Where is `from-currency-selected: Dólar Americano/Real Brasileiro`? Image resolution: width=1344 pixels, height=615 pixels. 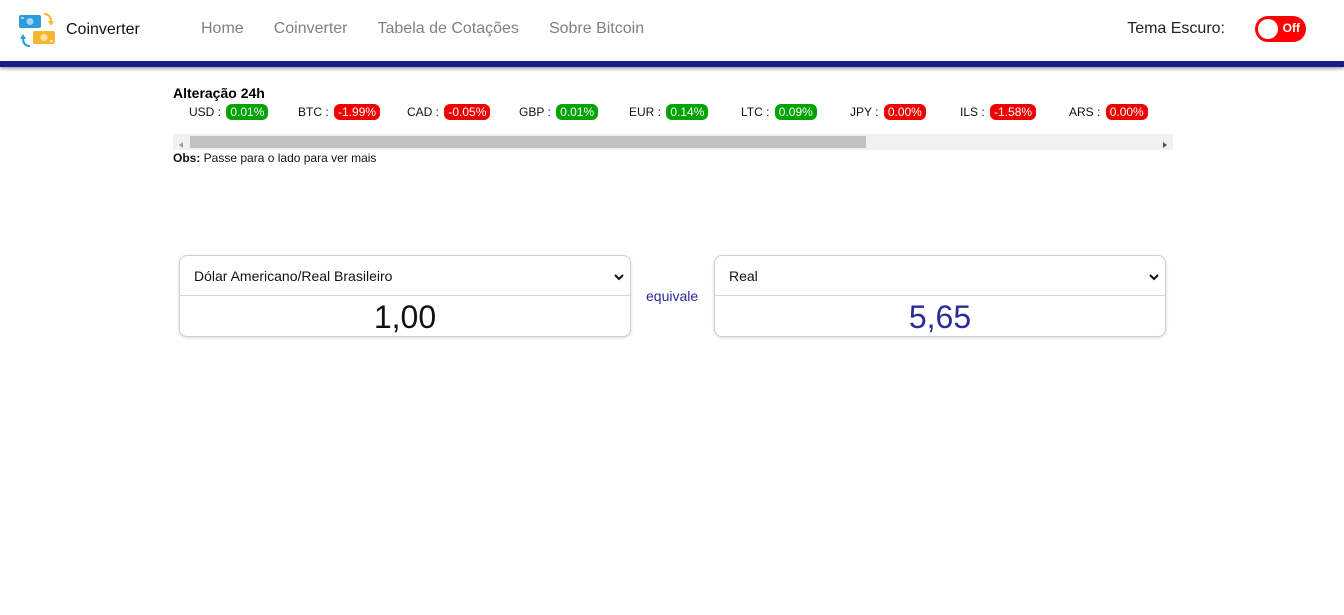
from-currency-selected: Dólar Americano/Real Brasileiro is located at coordinates (293, 276).